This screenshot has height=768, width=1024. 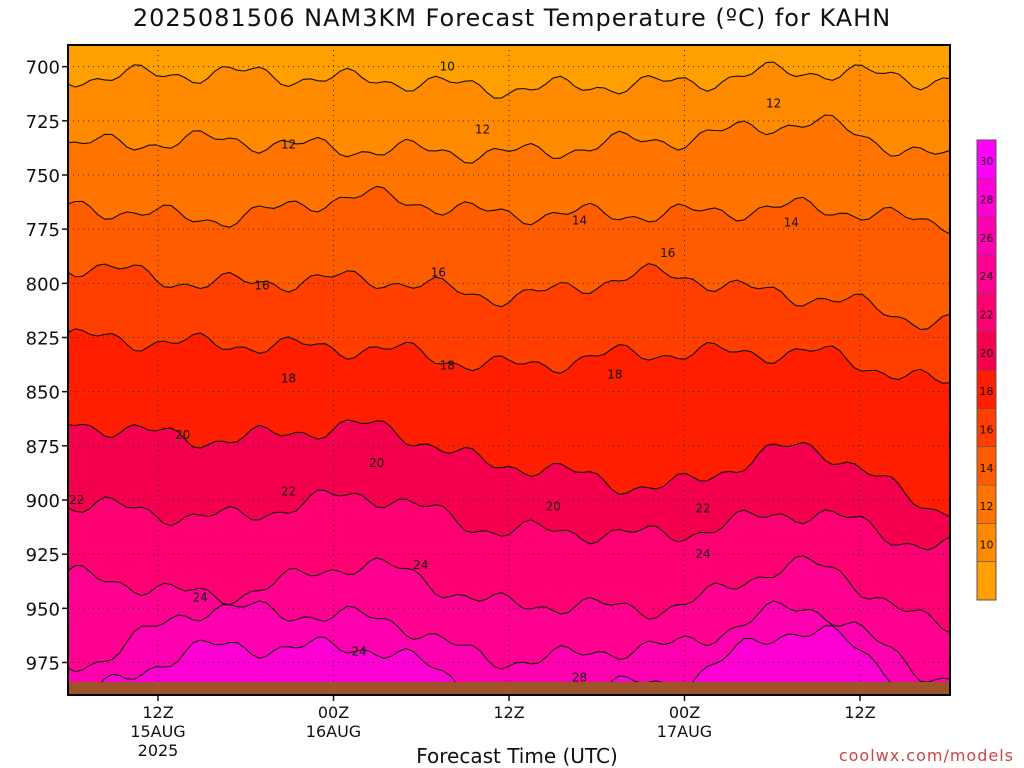 What do you see at coordinates (333, 731) in the screenshot?
I see `x-tick-label: 16AUG` at bounding box center [333, 731].